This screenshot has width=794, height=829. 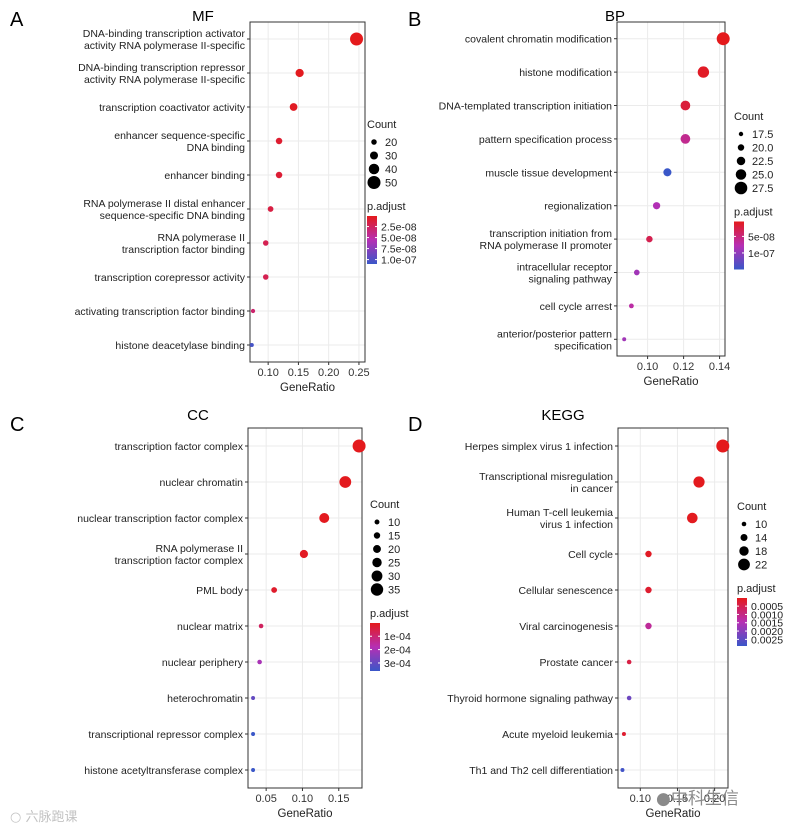 What do you see at coordinates (761, 525) in the screenshot?
I see `legend-count-label: 10` at bounding box center [761, 525].